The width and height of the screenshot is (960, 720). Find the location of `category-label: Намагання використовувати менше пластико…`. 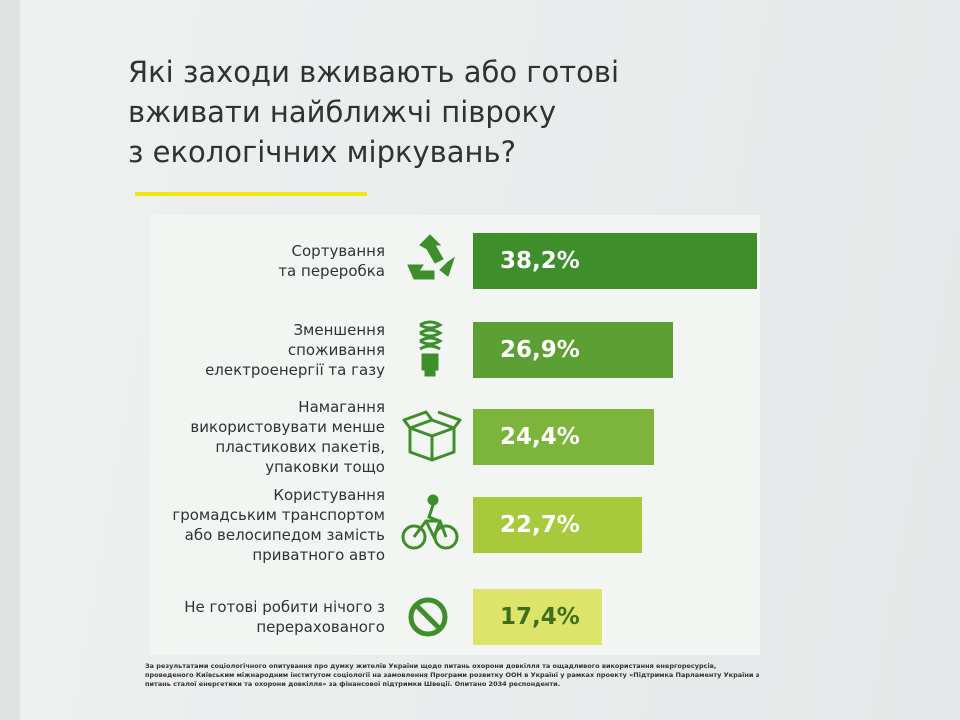

category-label: Намагання використовувати менше пластико… is located at coordinates (287, 437).